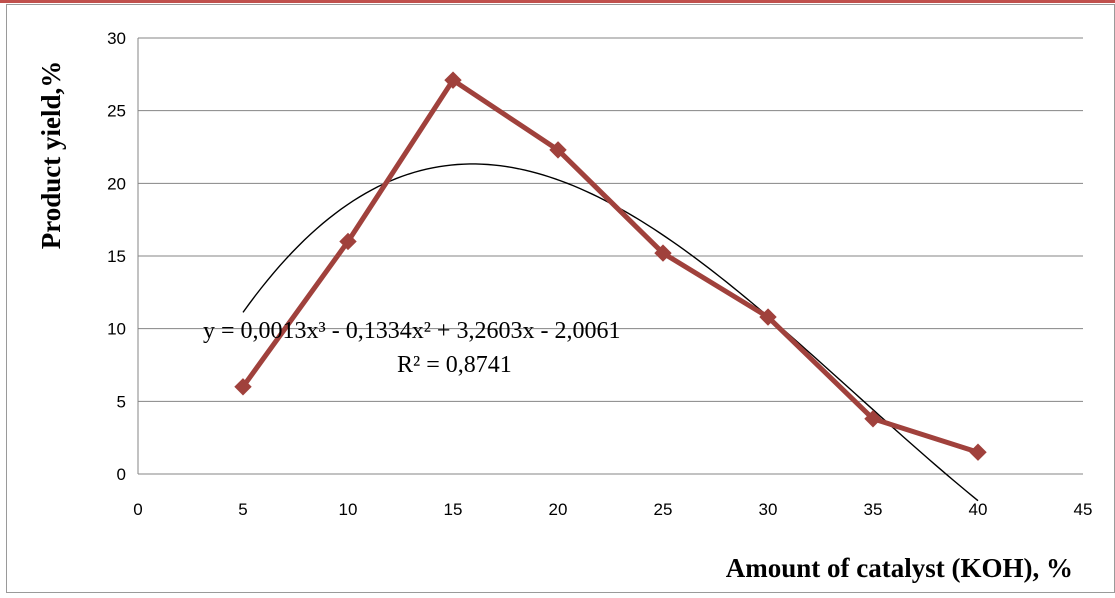  I want to click on x-tick-label-20: 20, so click(558, 509).